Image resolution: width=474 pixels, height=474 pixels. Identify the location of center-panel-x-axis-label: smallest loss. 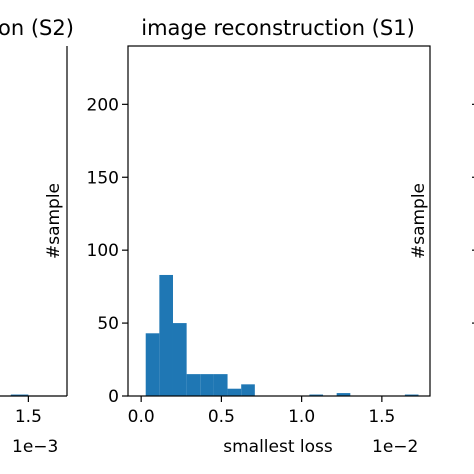
(278, 447).